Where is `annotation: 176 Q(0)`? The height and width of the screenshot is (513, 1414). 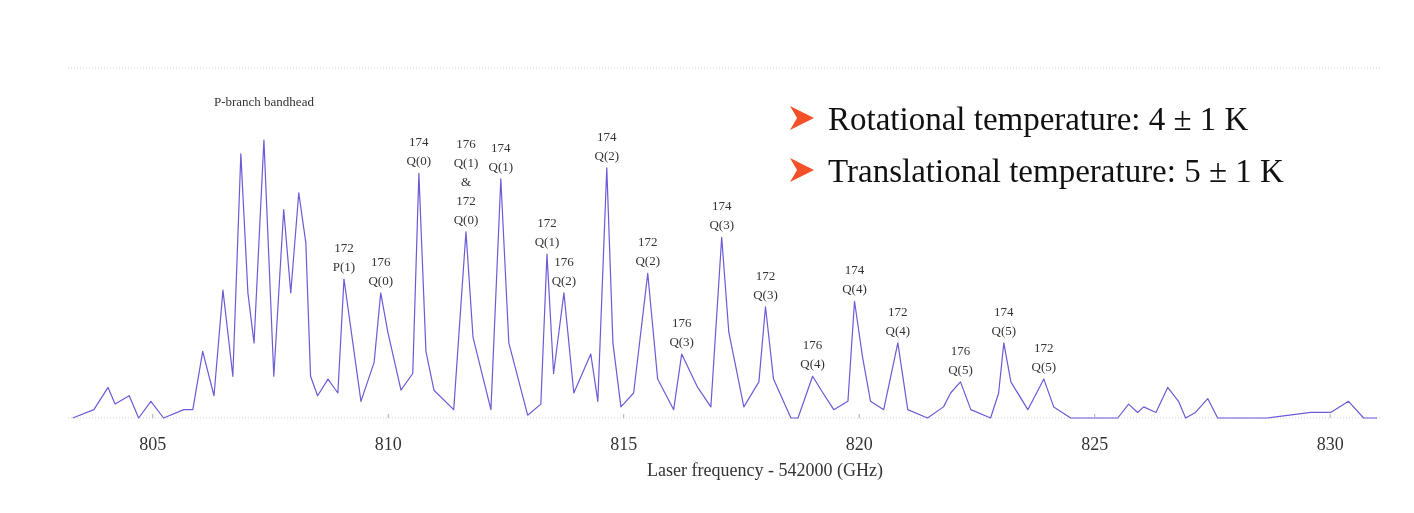
annotation: 176 Q(0) is located at coordinates (380, 270).